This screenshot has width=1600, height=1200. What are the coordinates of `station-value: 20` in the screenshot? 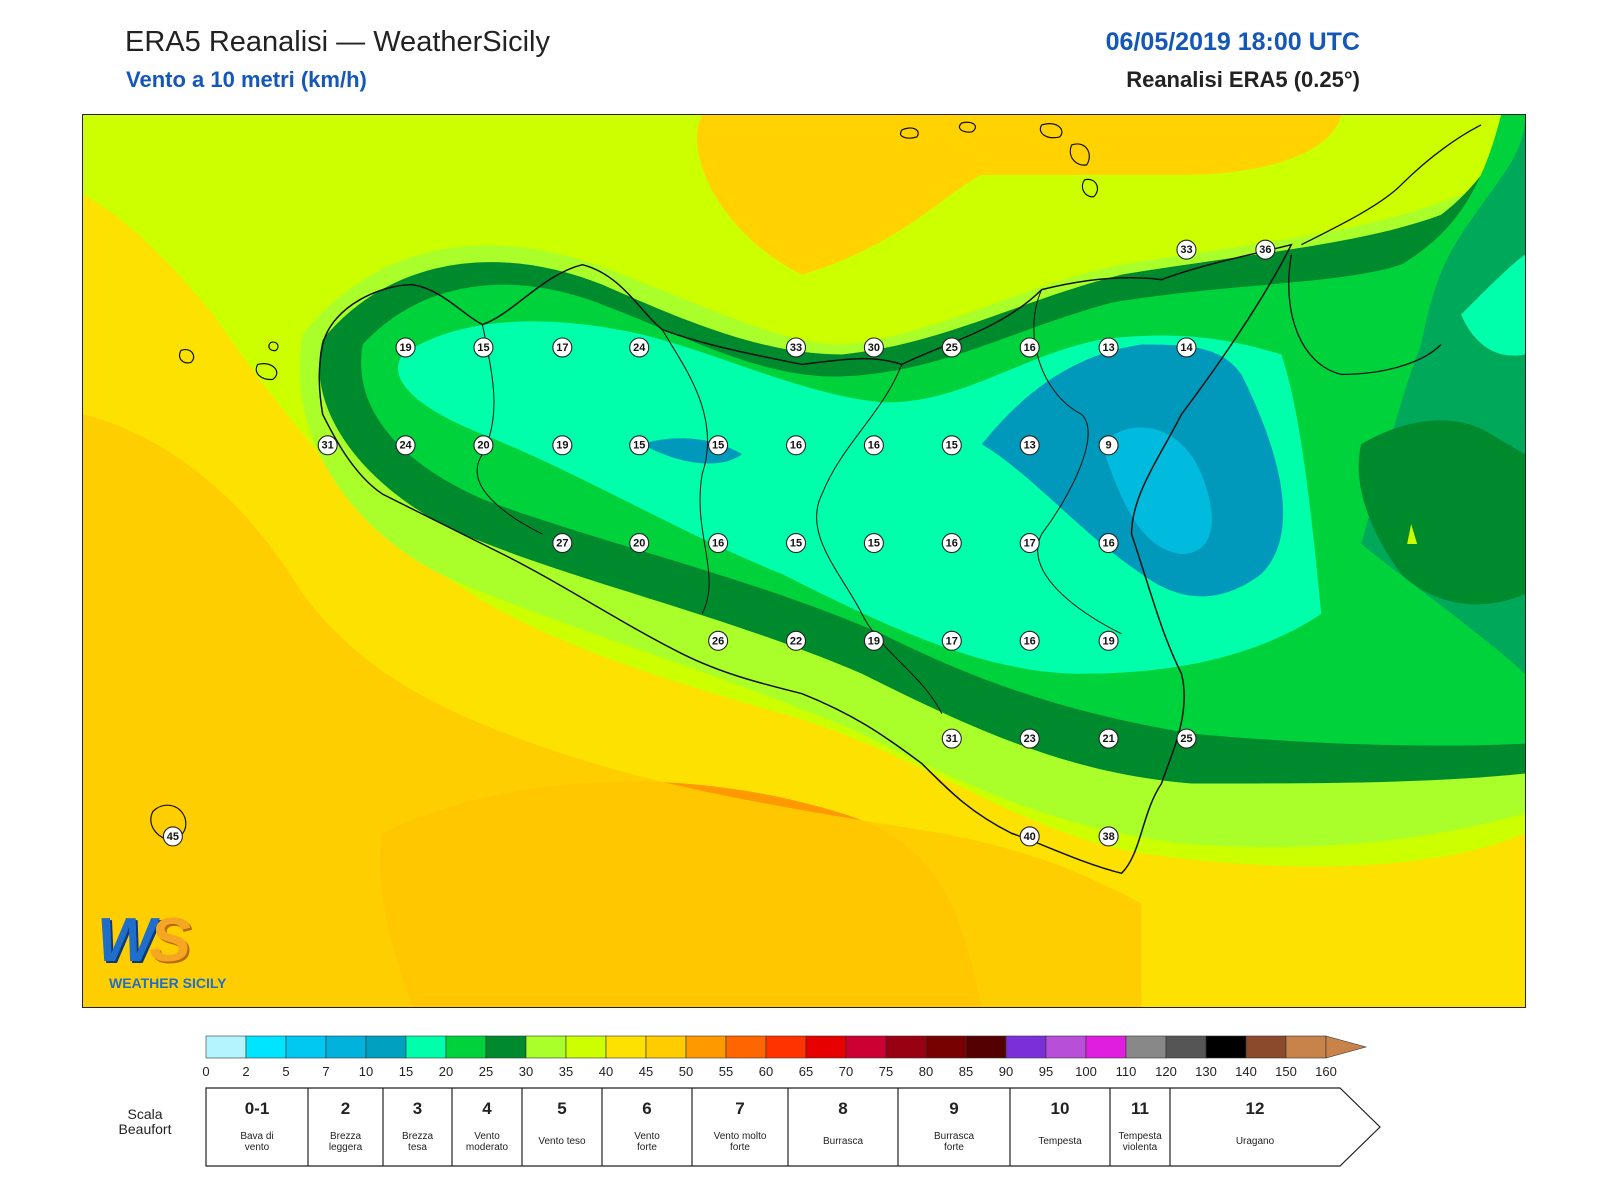 It's located at (639, 544).